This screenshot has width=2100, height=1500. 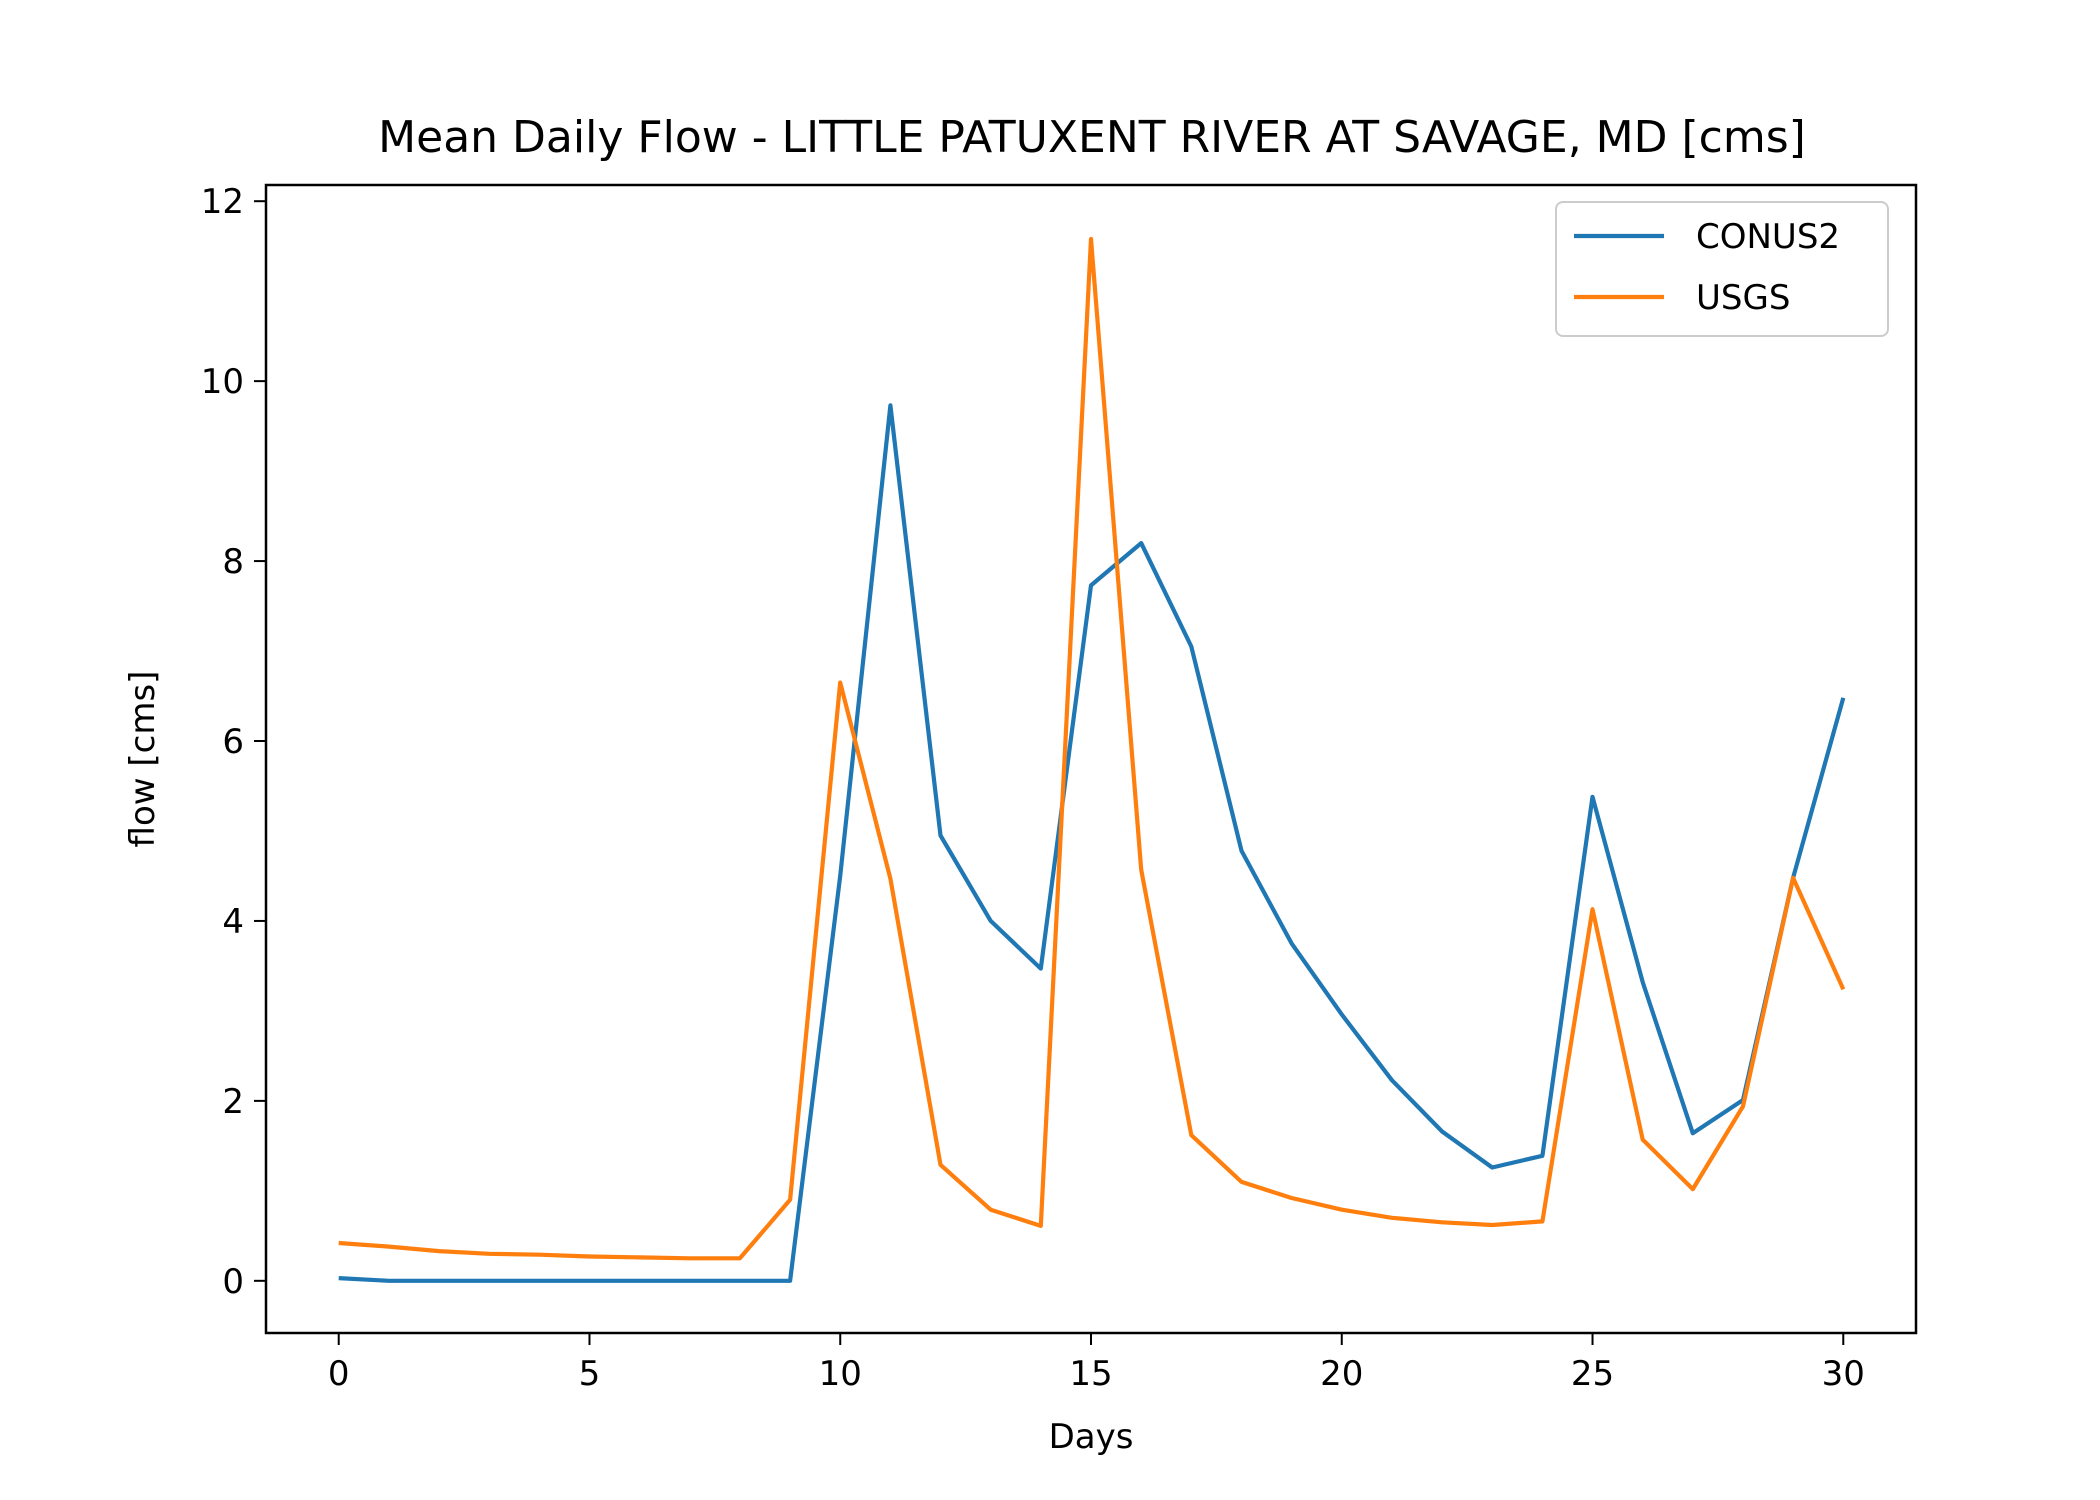 I want to click on x-tick-label: 25, so click(x=1592, y=1374).